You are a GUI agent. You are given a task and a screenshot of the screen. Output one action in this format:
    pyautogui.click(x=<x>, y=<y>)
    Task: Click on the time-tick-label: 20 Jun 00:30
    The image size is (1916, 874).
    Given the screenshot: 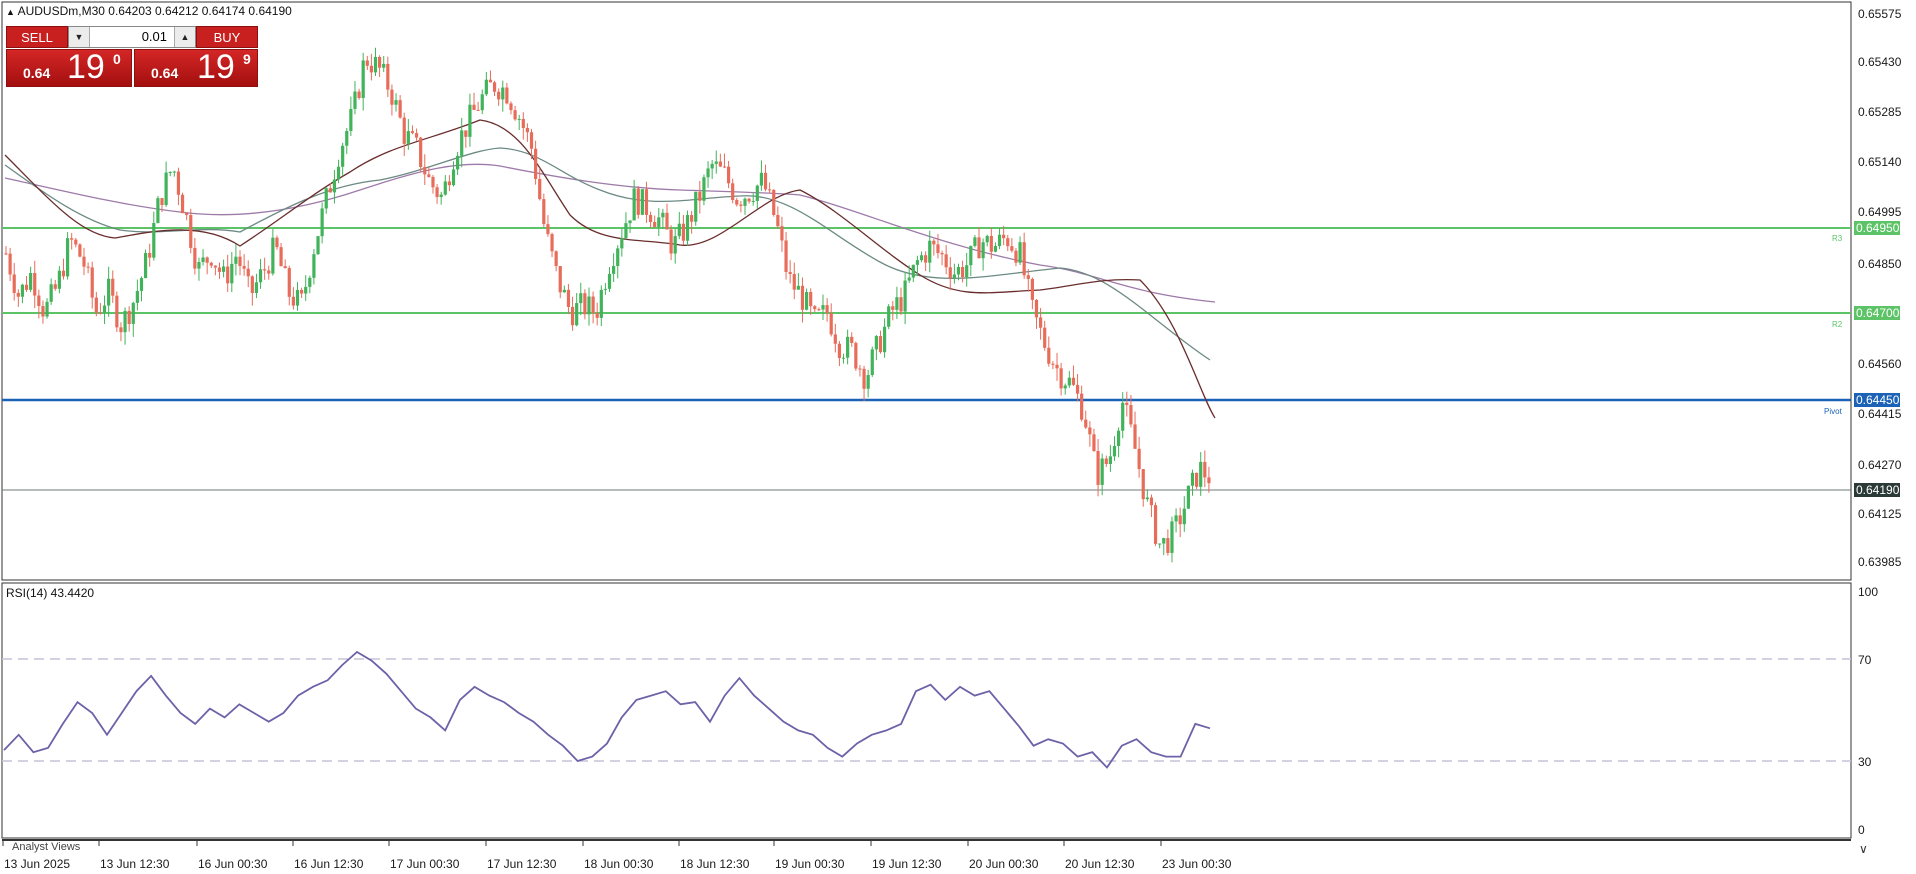 What is the action you would take?
    pyautogui.click(x=1004, y=864)
    